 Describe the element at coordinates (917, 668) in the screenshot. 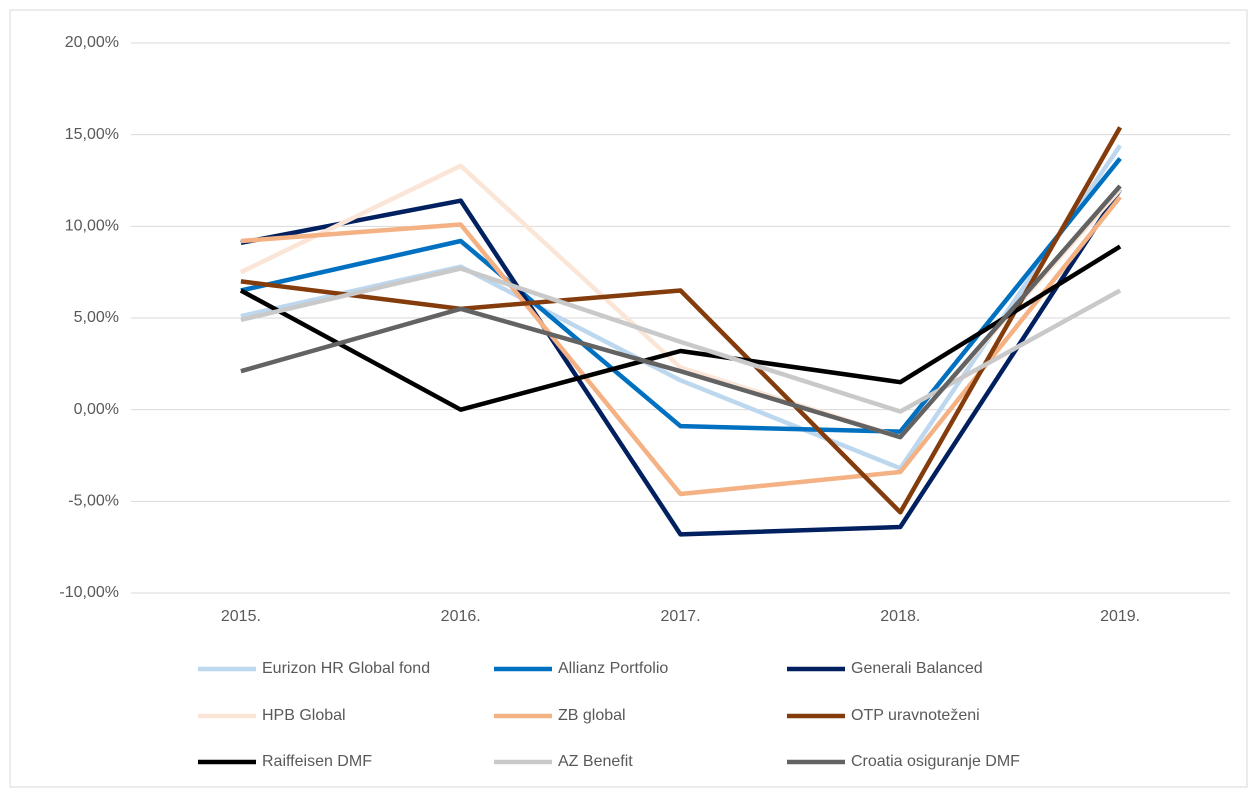

I see `legend-label: Generali Balanced` at that location.